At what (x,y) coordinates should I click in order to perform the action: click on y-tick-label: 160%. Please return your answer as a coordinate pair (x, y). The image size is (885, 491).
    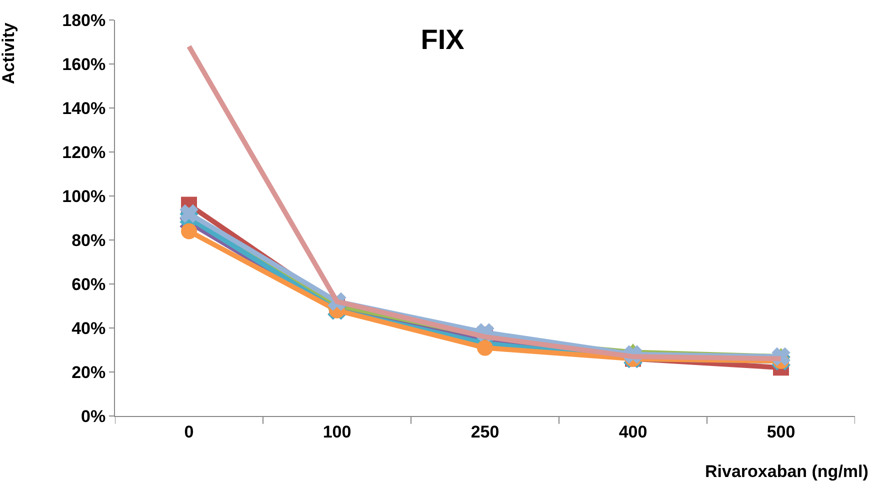
    Looking at the image, I should click on (84, 64).